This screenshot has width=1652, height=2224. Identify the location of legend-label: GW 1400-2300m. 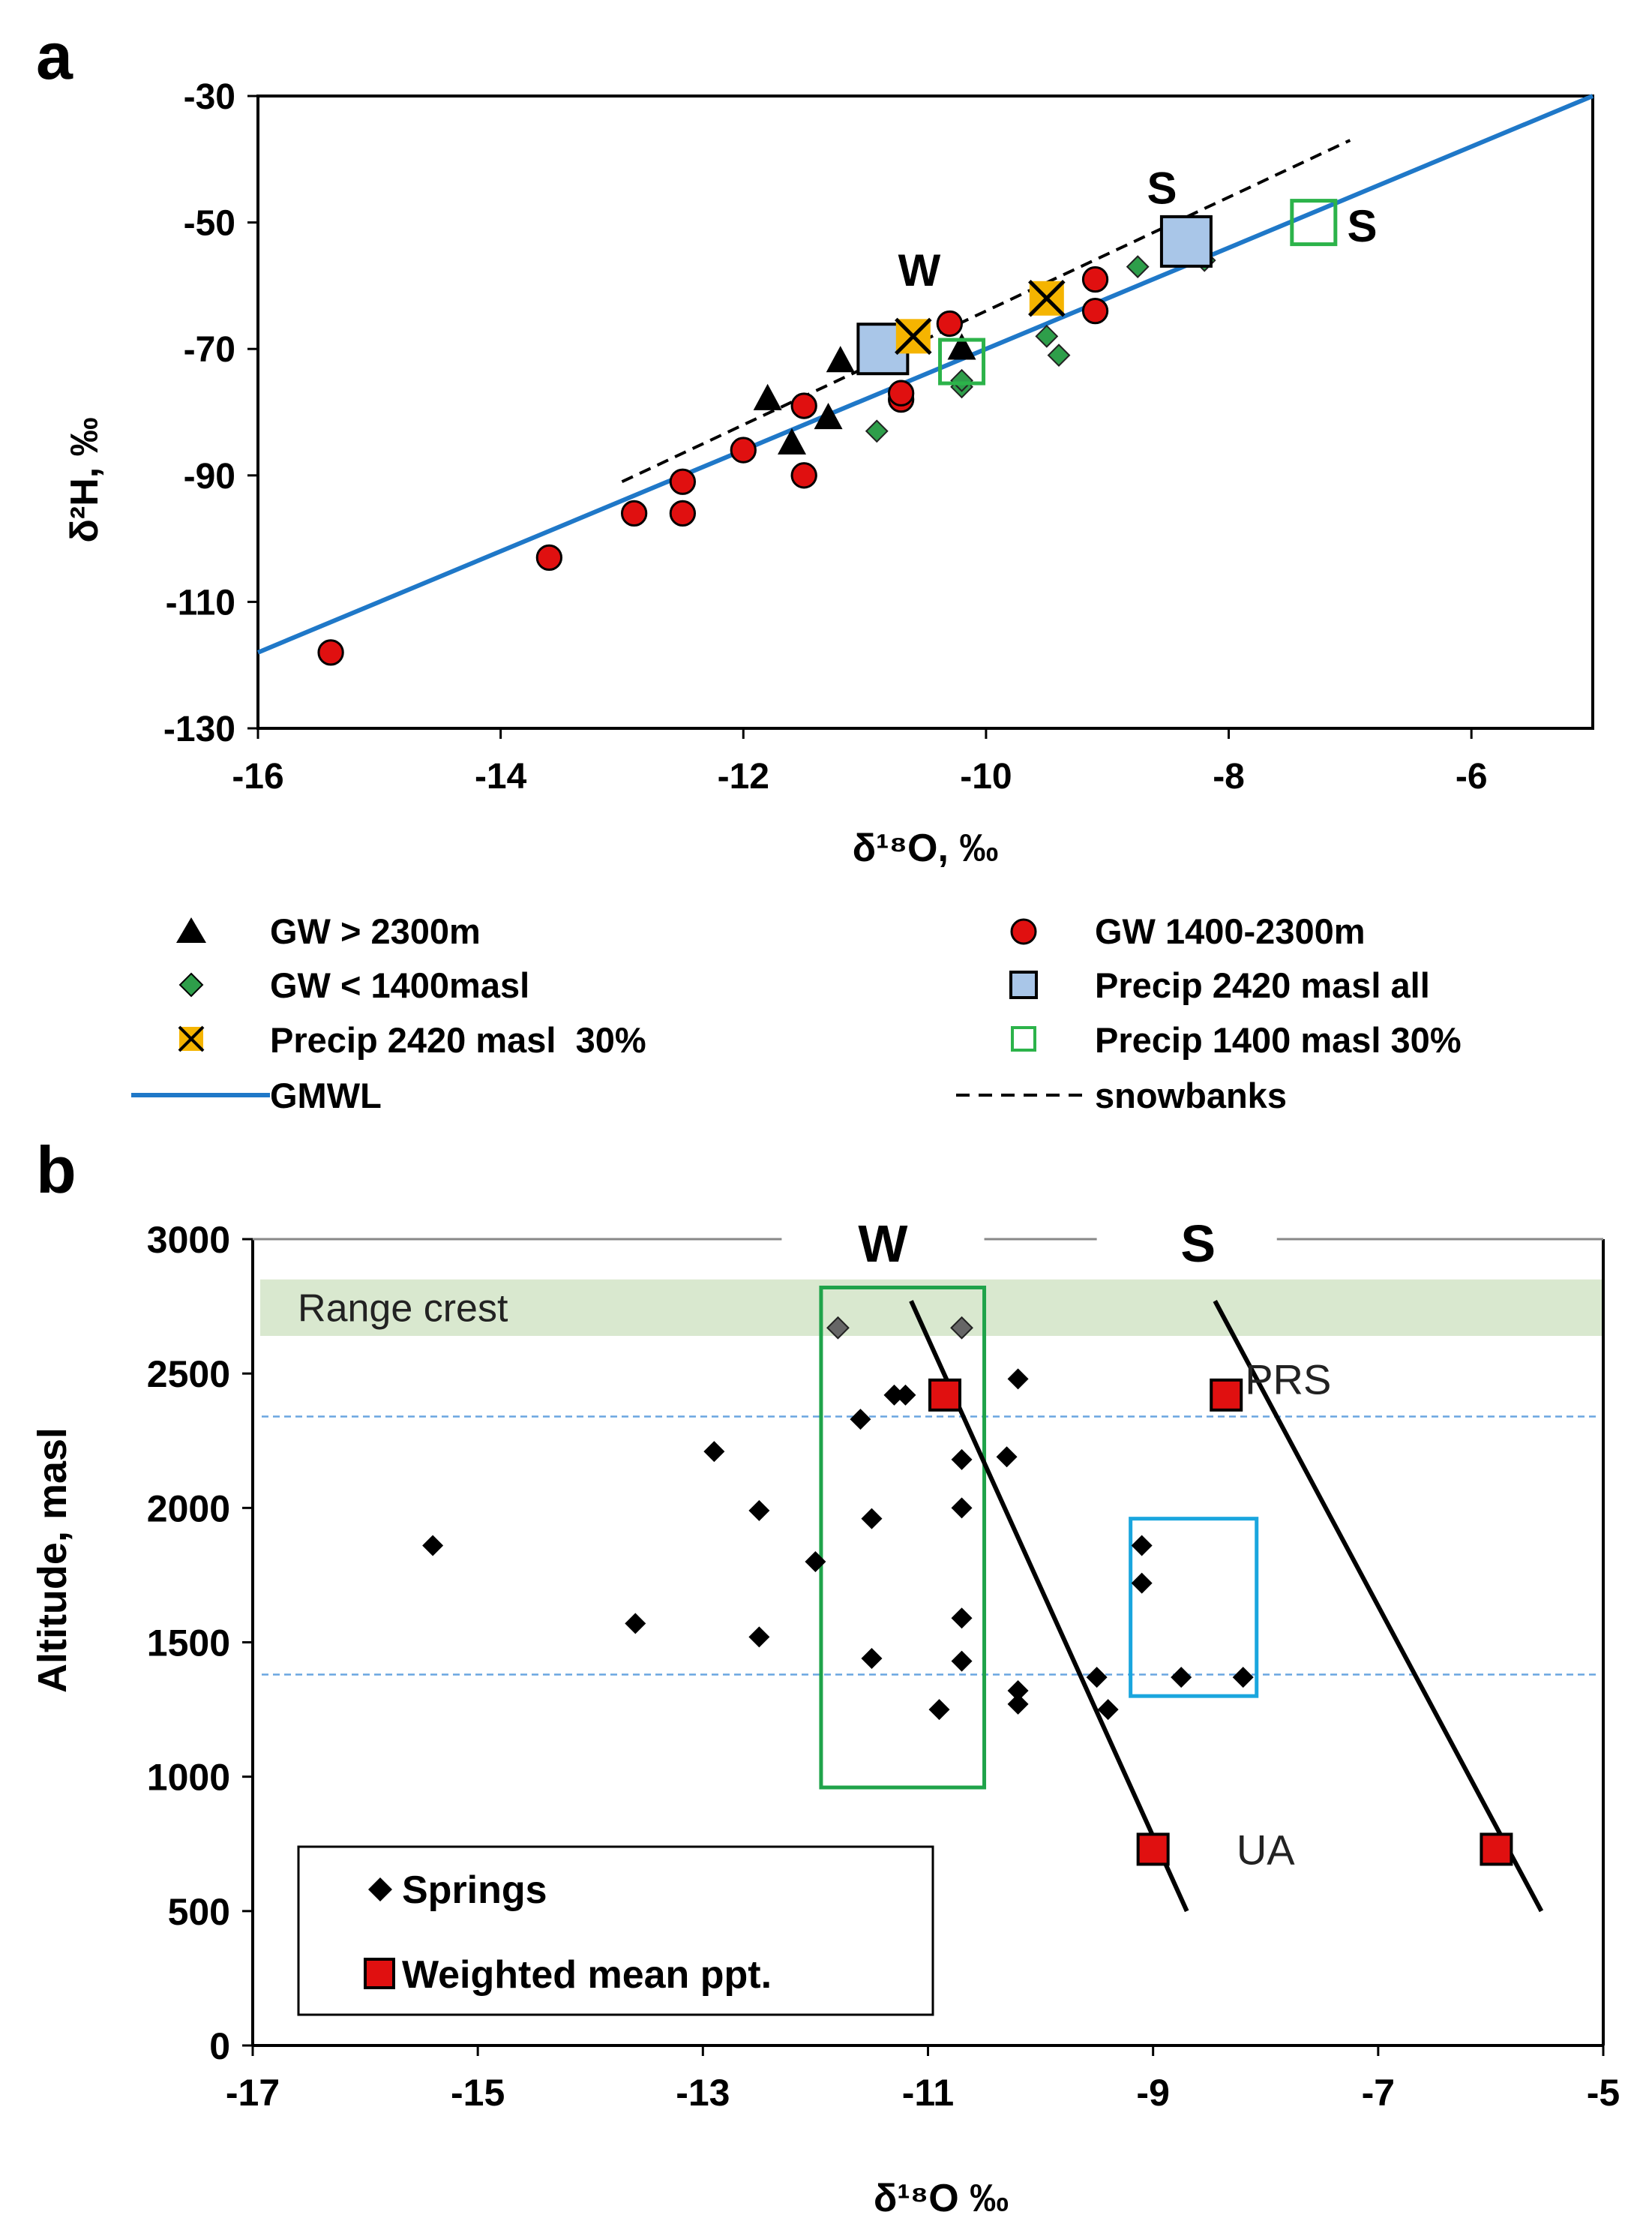
(1230, 931).